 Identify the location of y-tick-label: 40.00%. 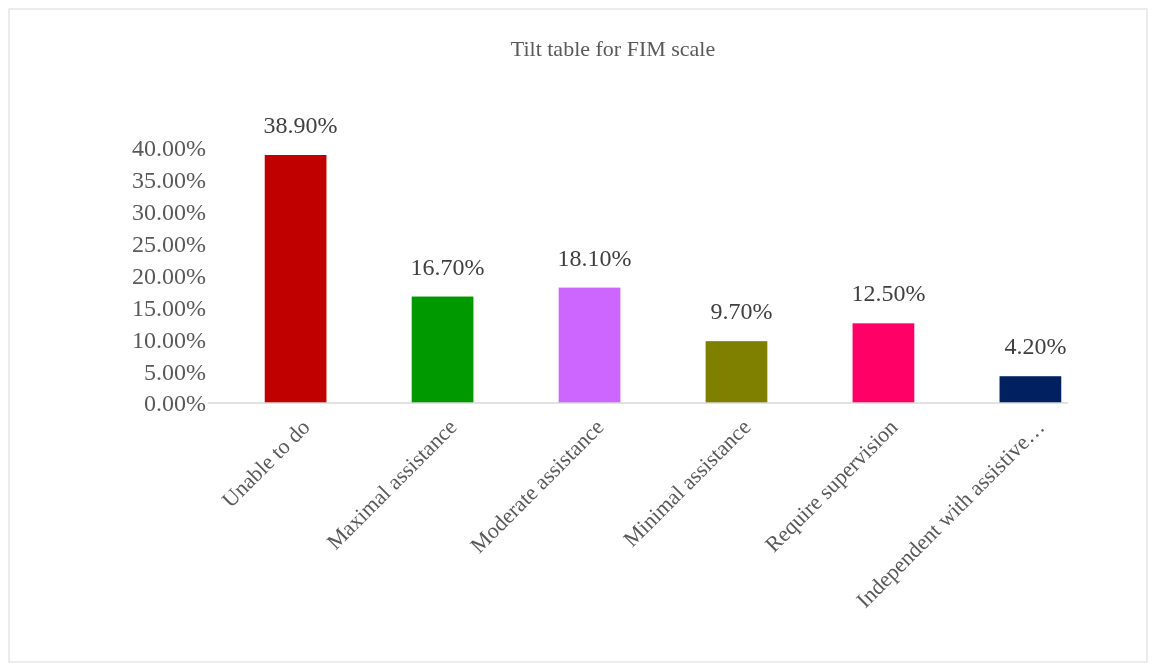
(169, 148).